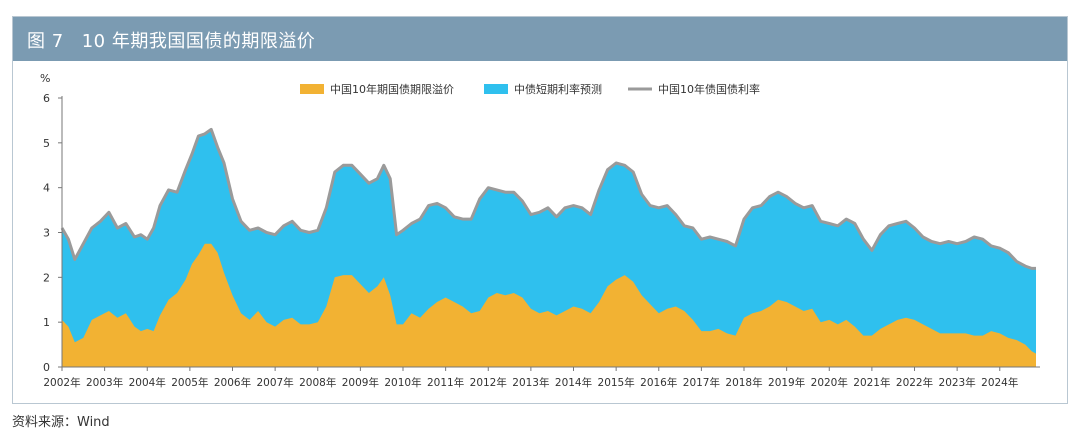  I want to click on legend-label-0: 中国10年期国债期限溢价, so click(392, 89).